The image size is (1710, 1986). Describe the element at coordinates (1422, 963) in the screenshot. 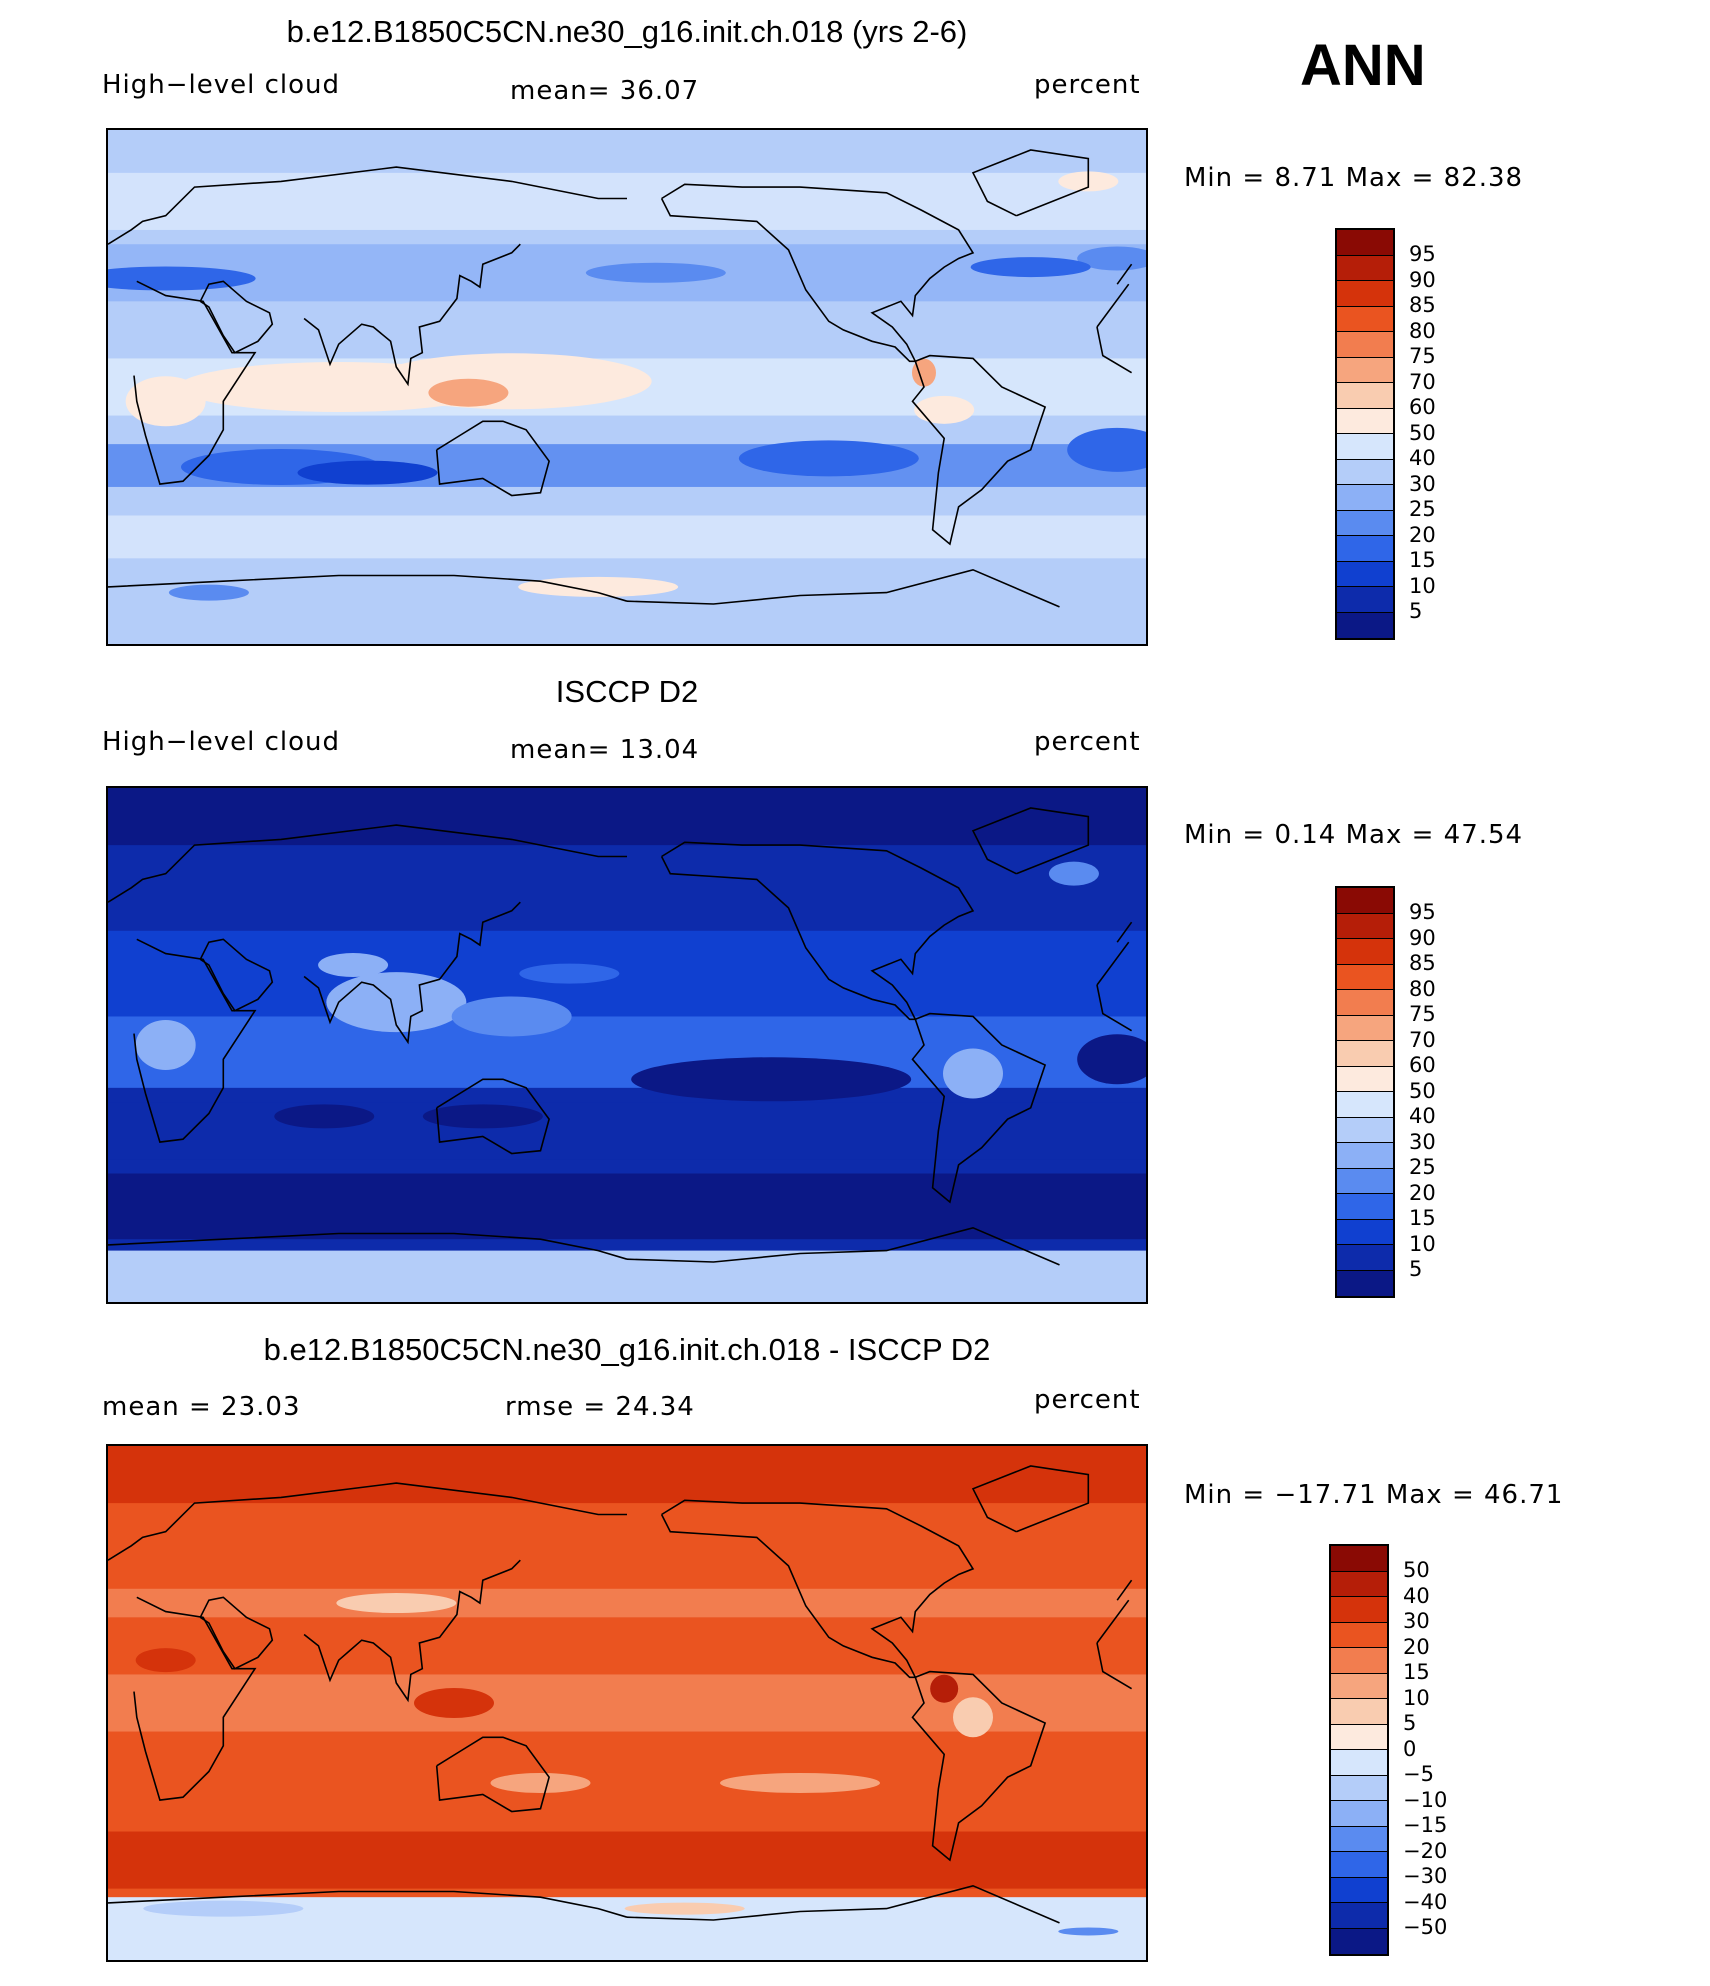

I see `colorbar-tick-label: 85` at that location.